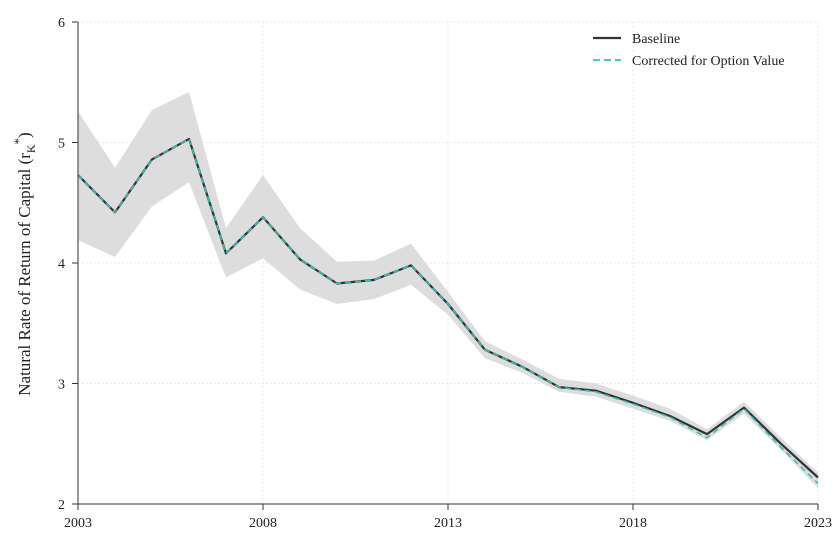  What do you see at coordinates (78, 523) in the screenshot?
I see `x-tick-label: 2003` at bounding box center [78, 523].